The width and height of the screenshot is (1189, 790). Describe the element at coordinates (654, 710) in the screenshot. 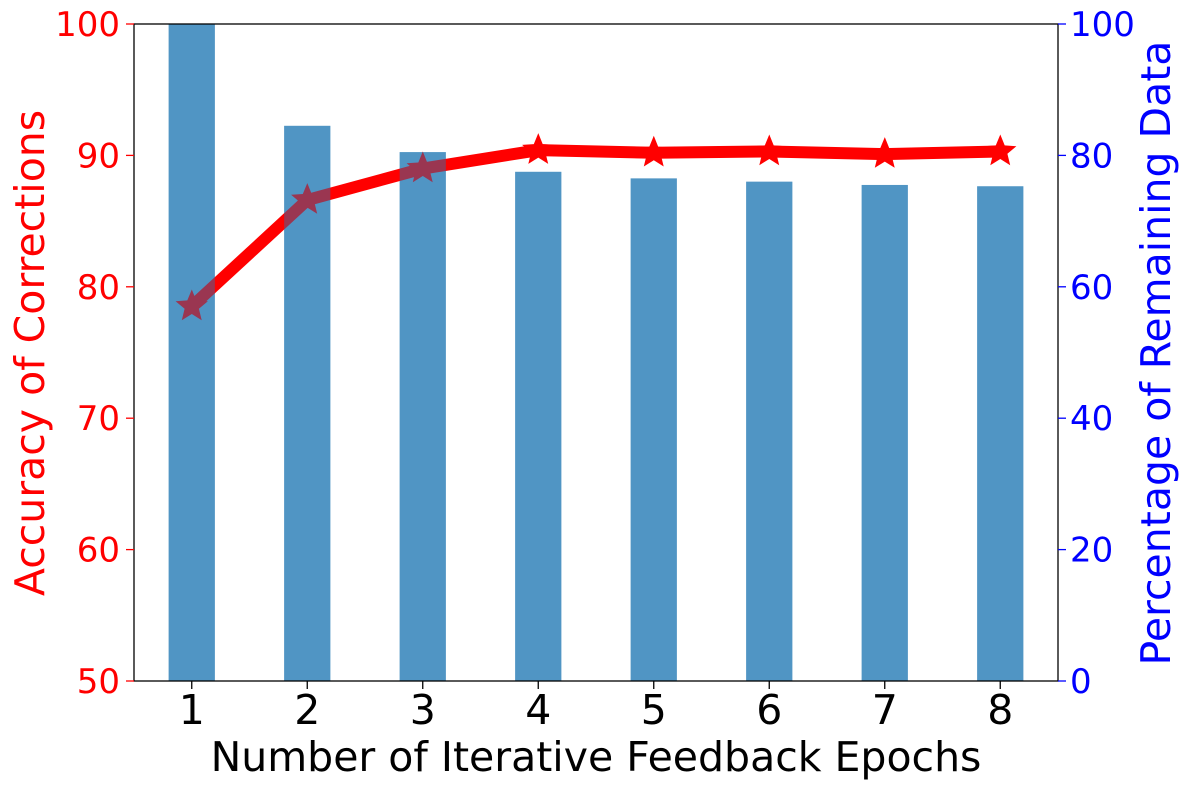

I see `x-tick-label: 5` at that location.